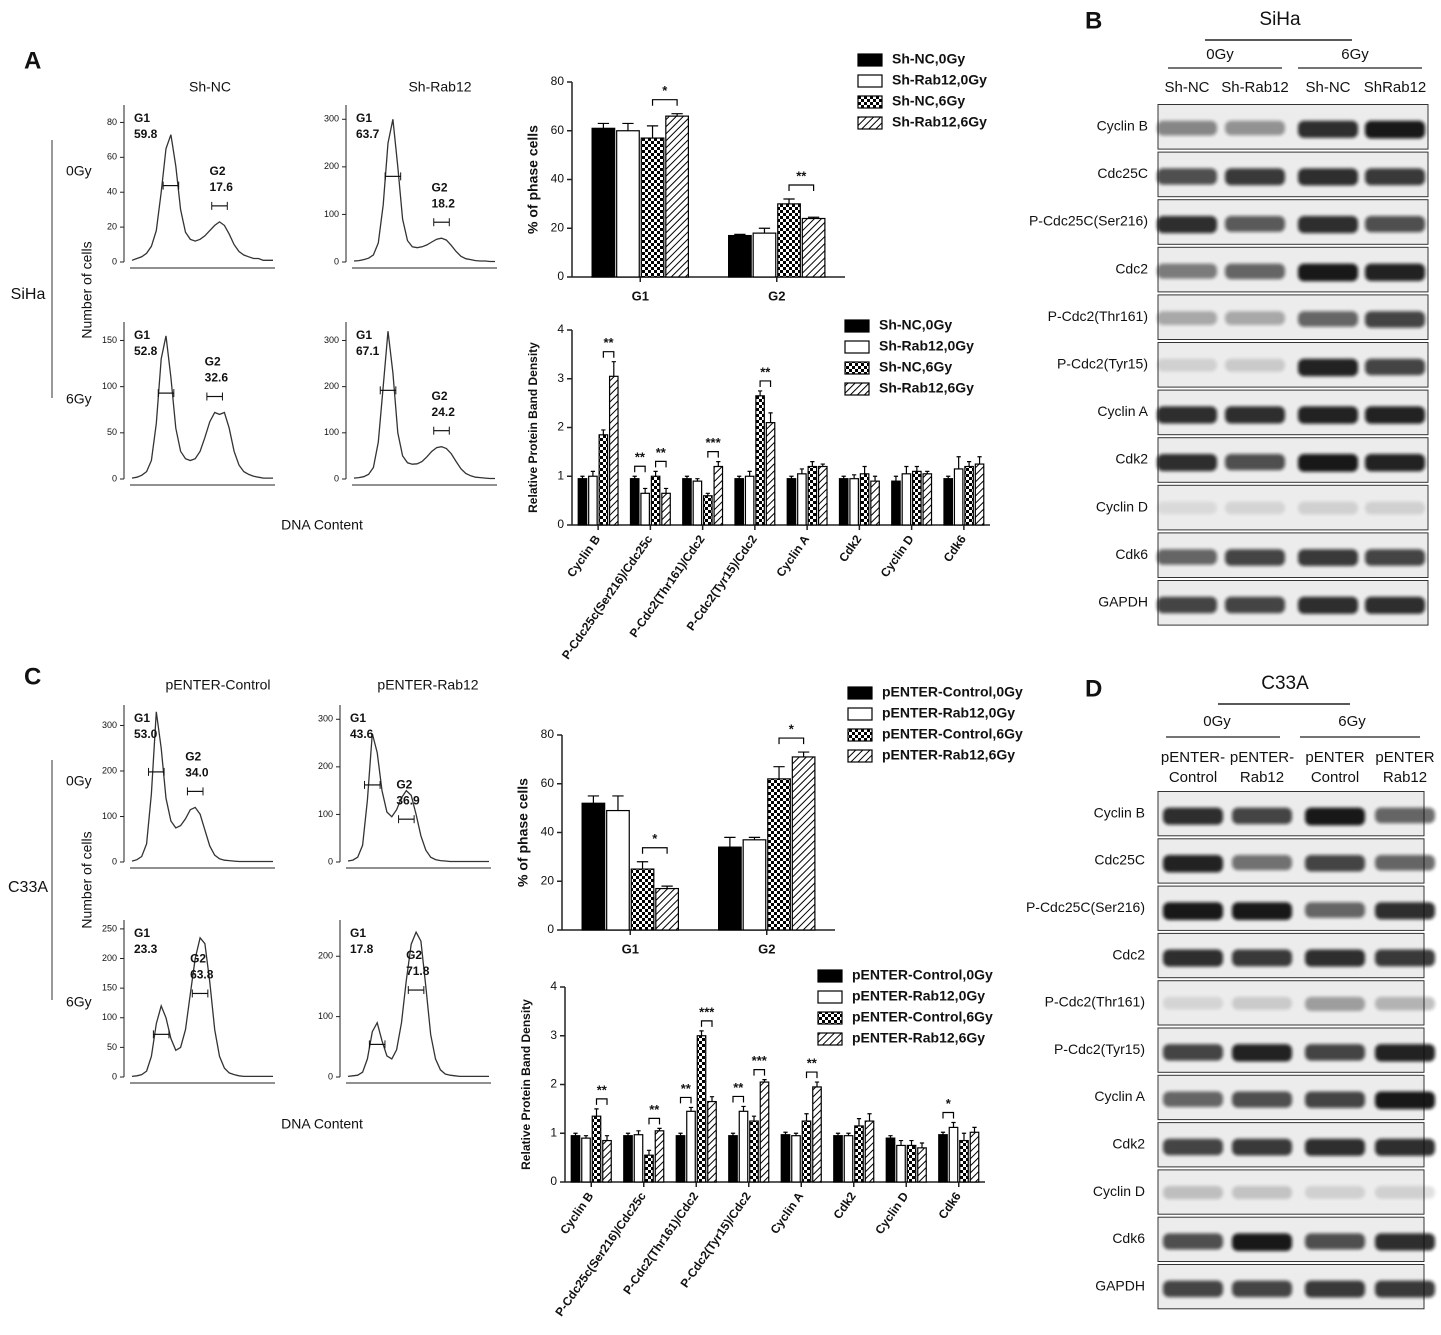 The height and width of the screenshot is (1335, 1441). What do you see at coordinates (1122, 506) in the screenshot?
I see `blot-protein-label: Cyclin D` at bounding box center [1122, 506].